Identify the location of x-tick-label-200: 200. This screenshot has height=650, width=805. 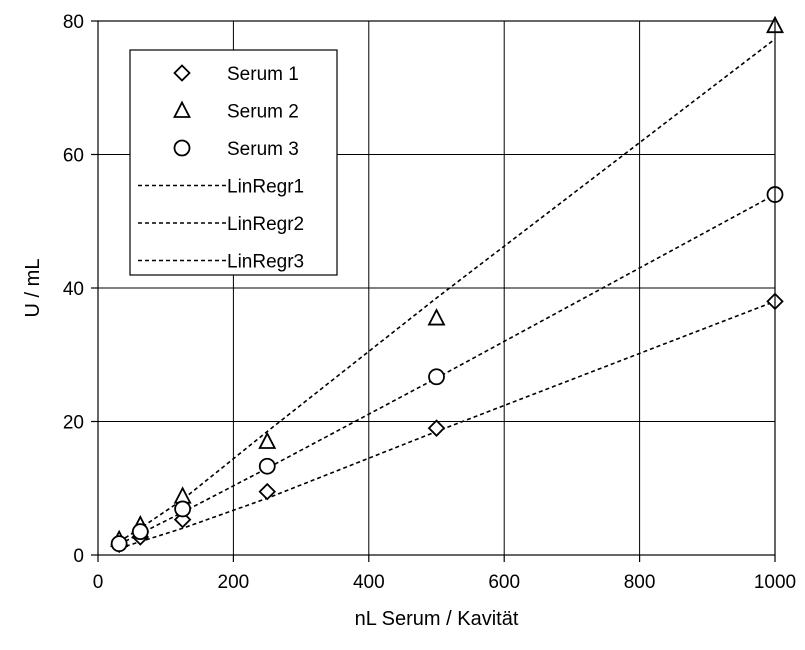
(234, 582).